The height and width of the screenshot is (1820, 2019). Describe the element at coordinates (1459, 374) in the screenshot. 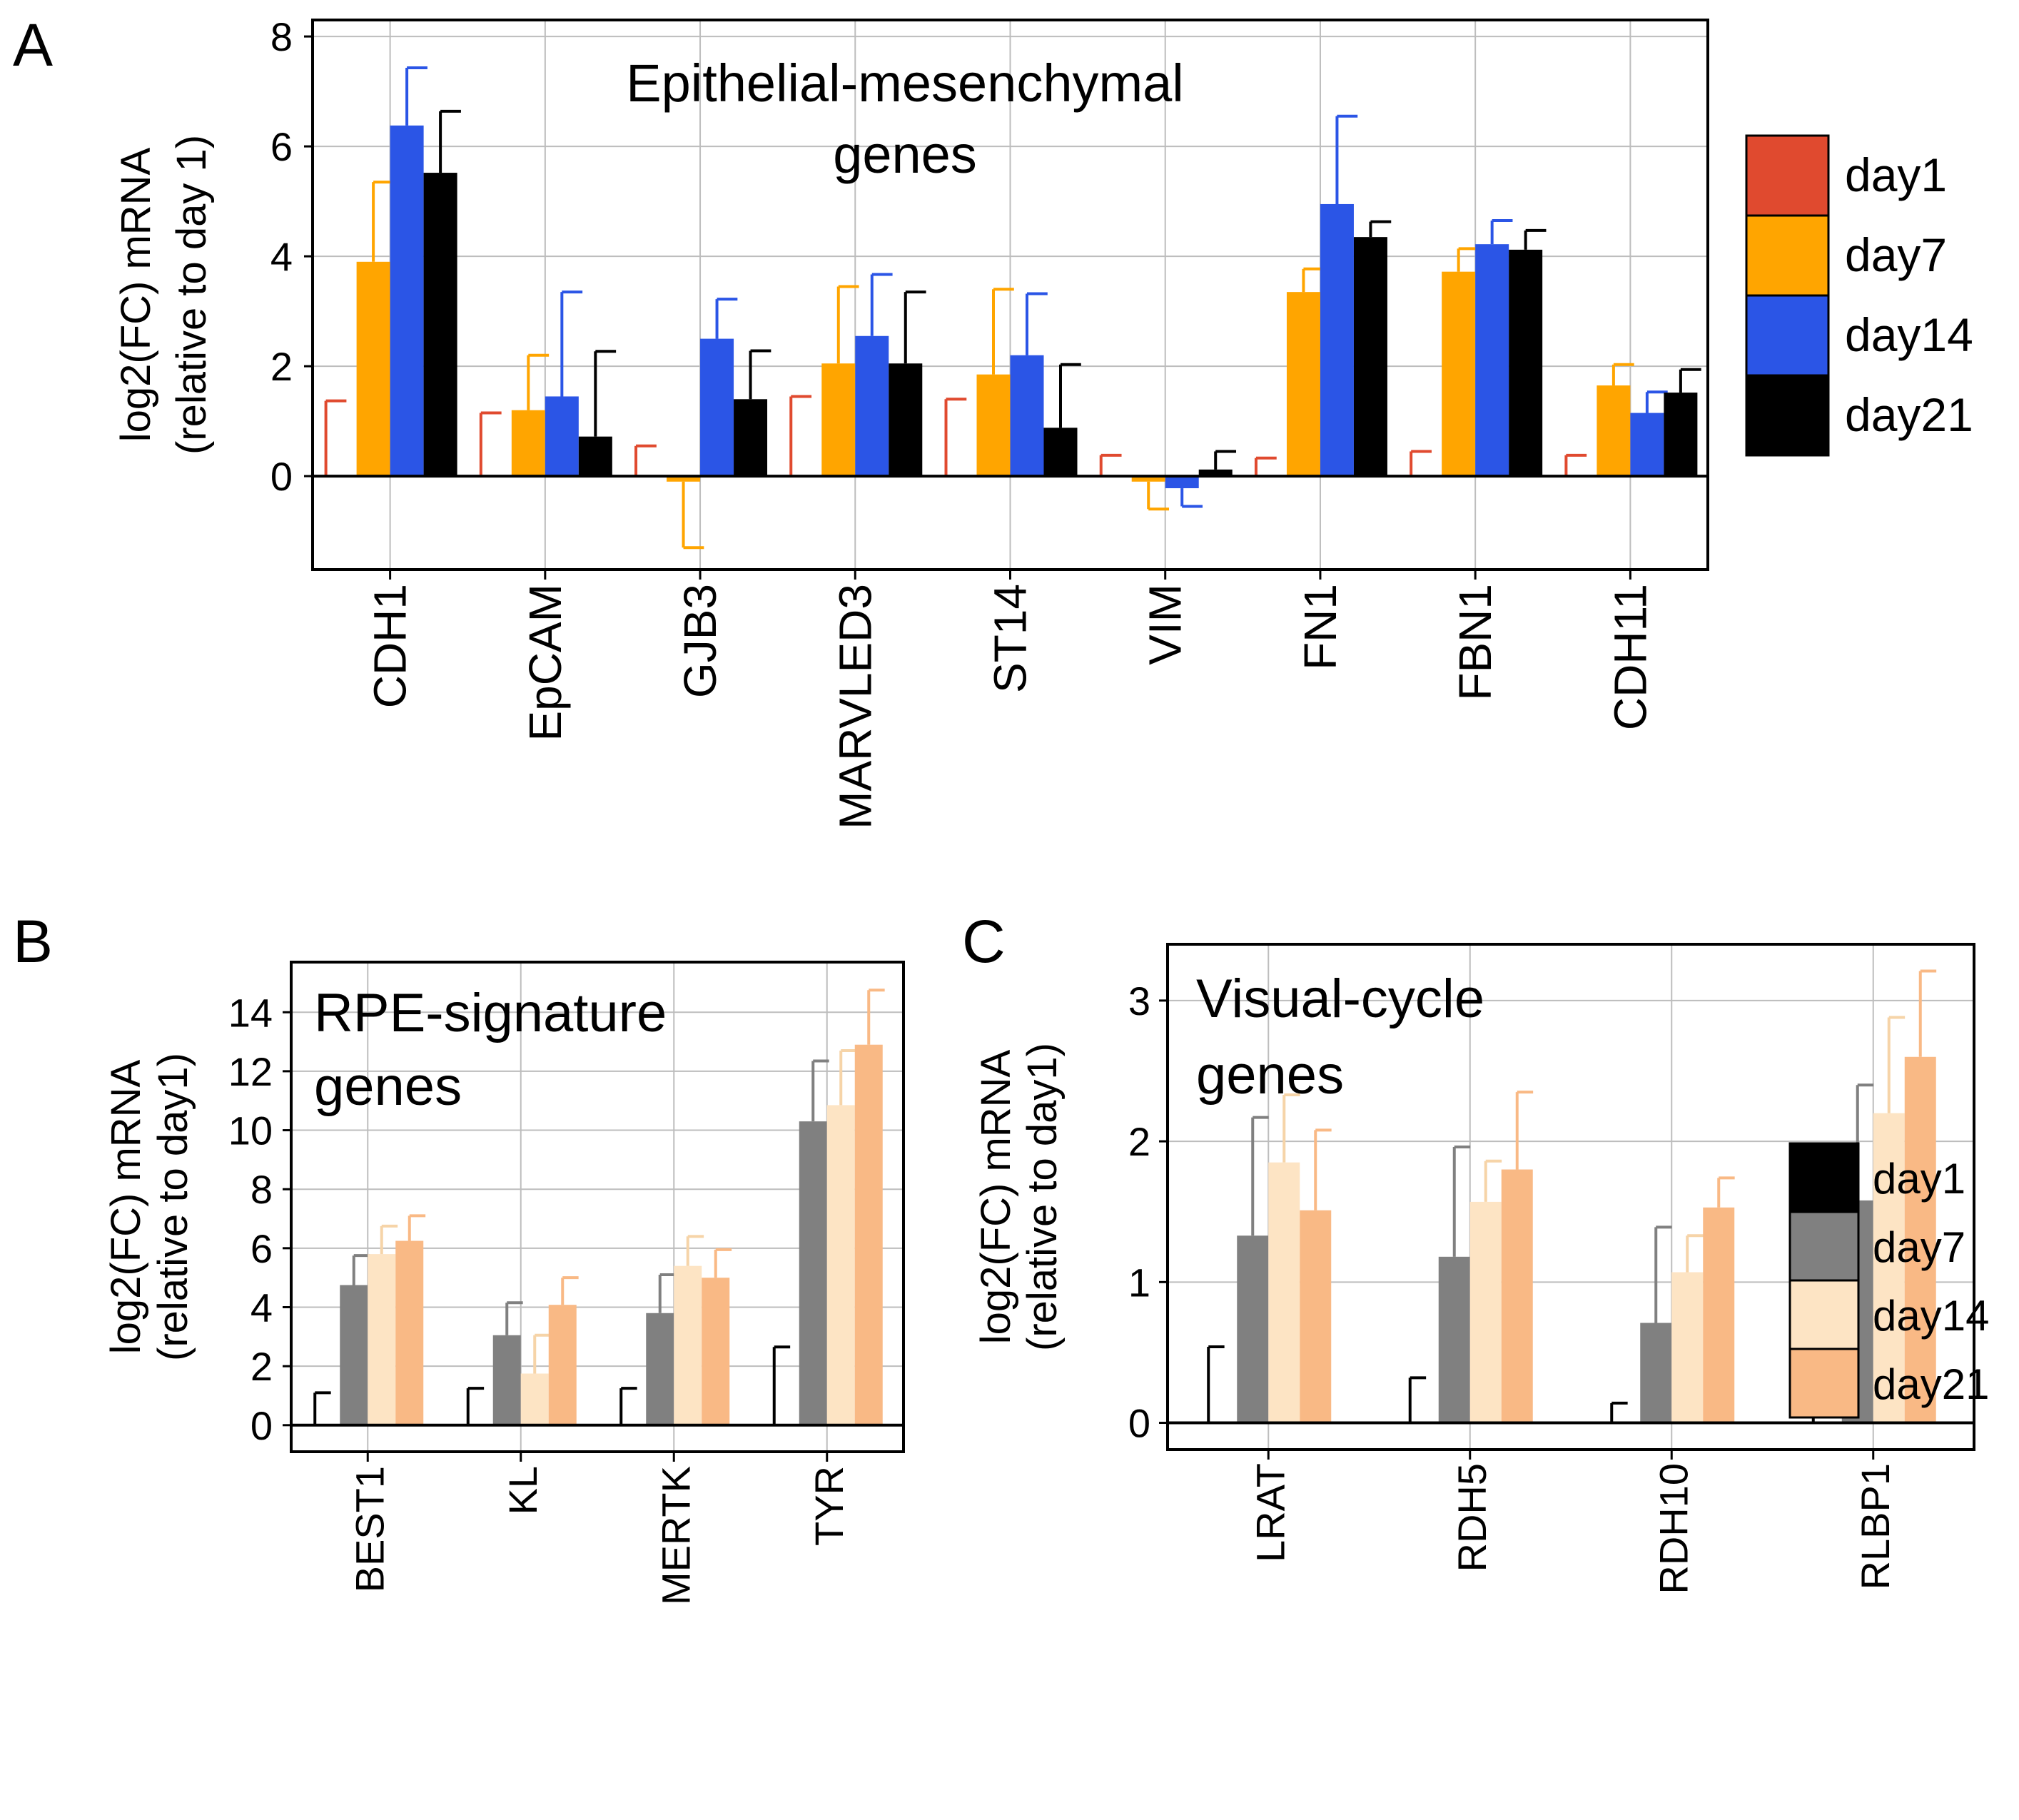

I see `bar-day7-fbn1` at that location.